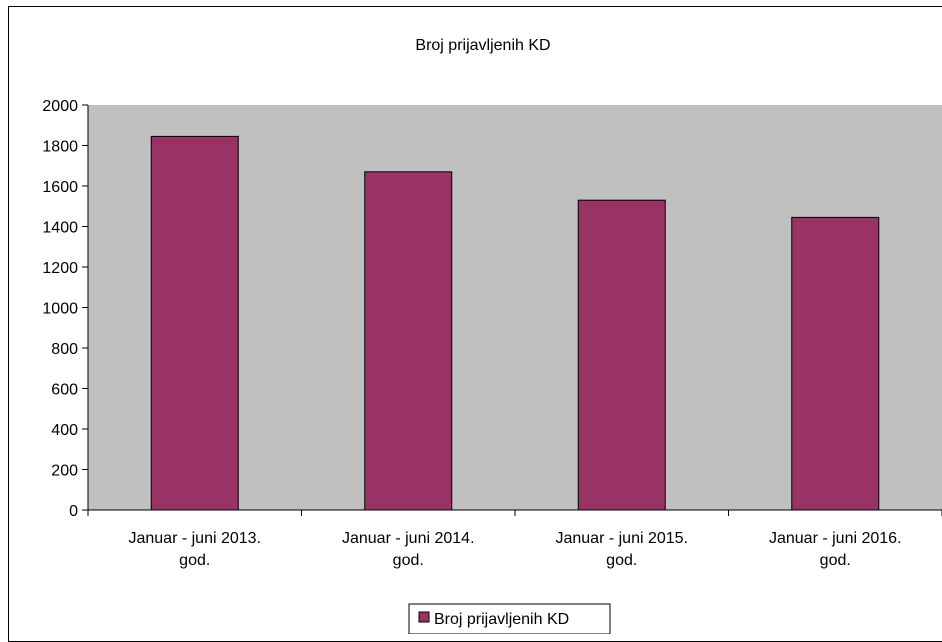 The width and height of the screenshot is (942, 642). I want to click on legend-swatch, so click(424, 617).